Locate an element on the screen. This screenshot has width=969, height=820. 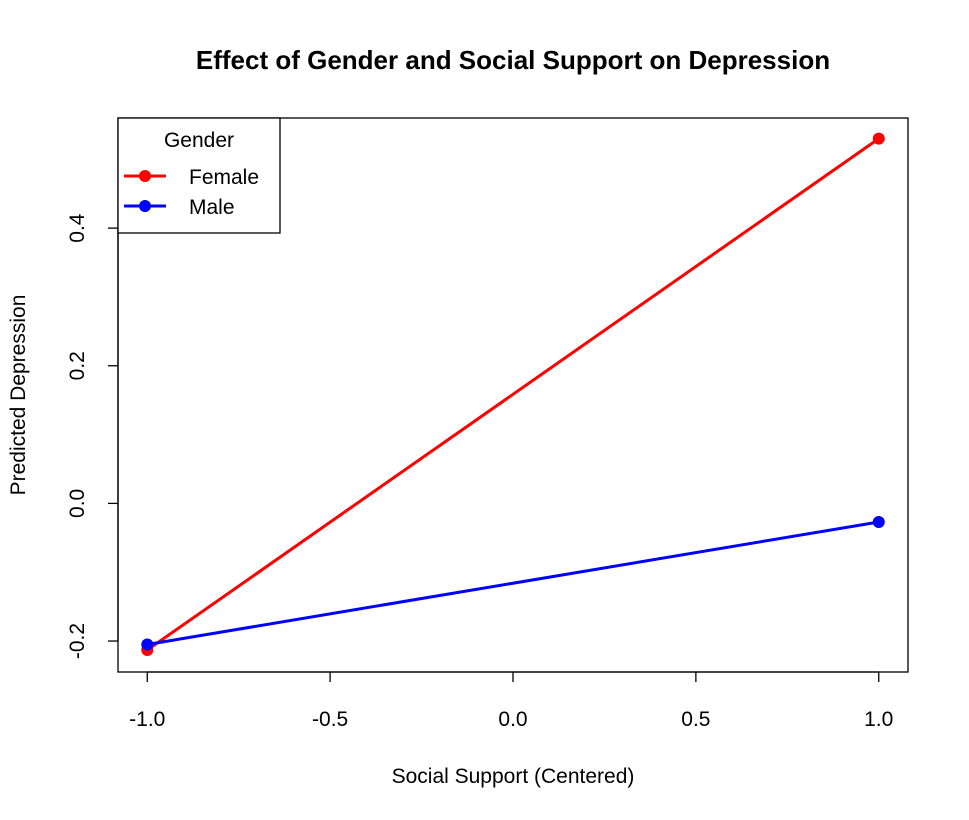
legend-marker-female is located at coordinates (145, 176).